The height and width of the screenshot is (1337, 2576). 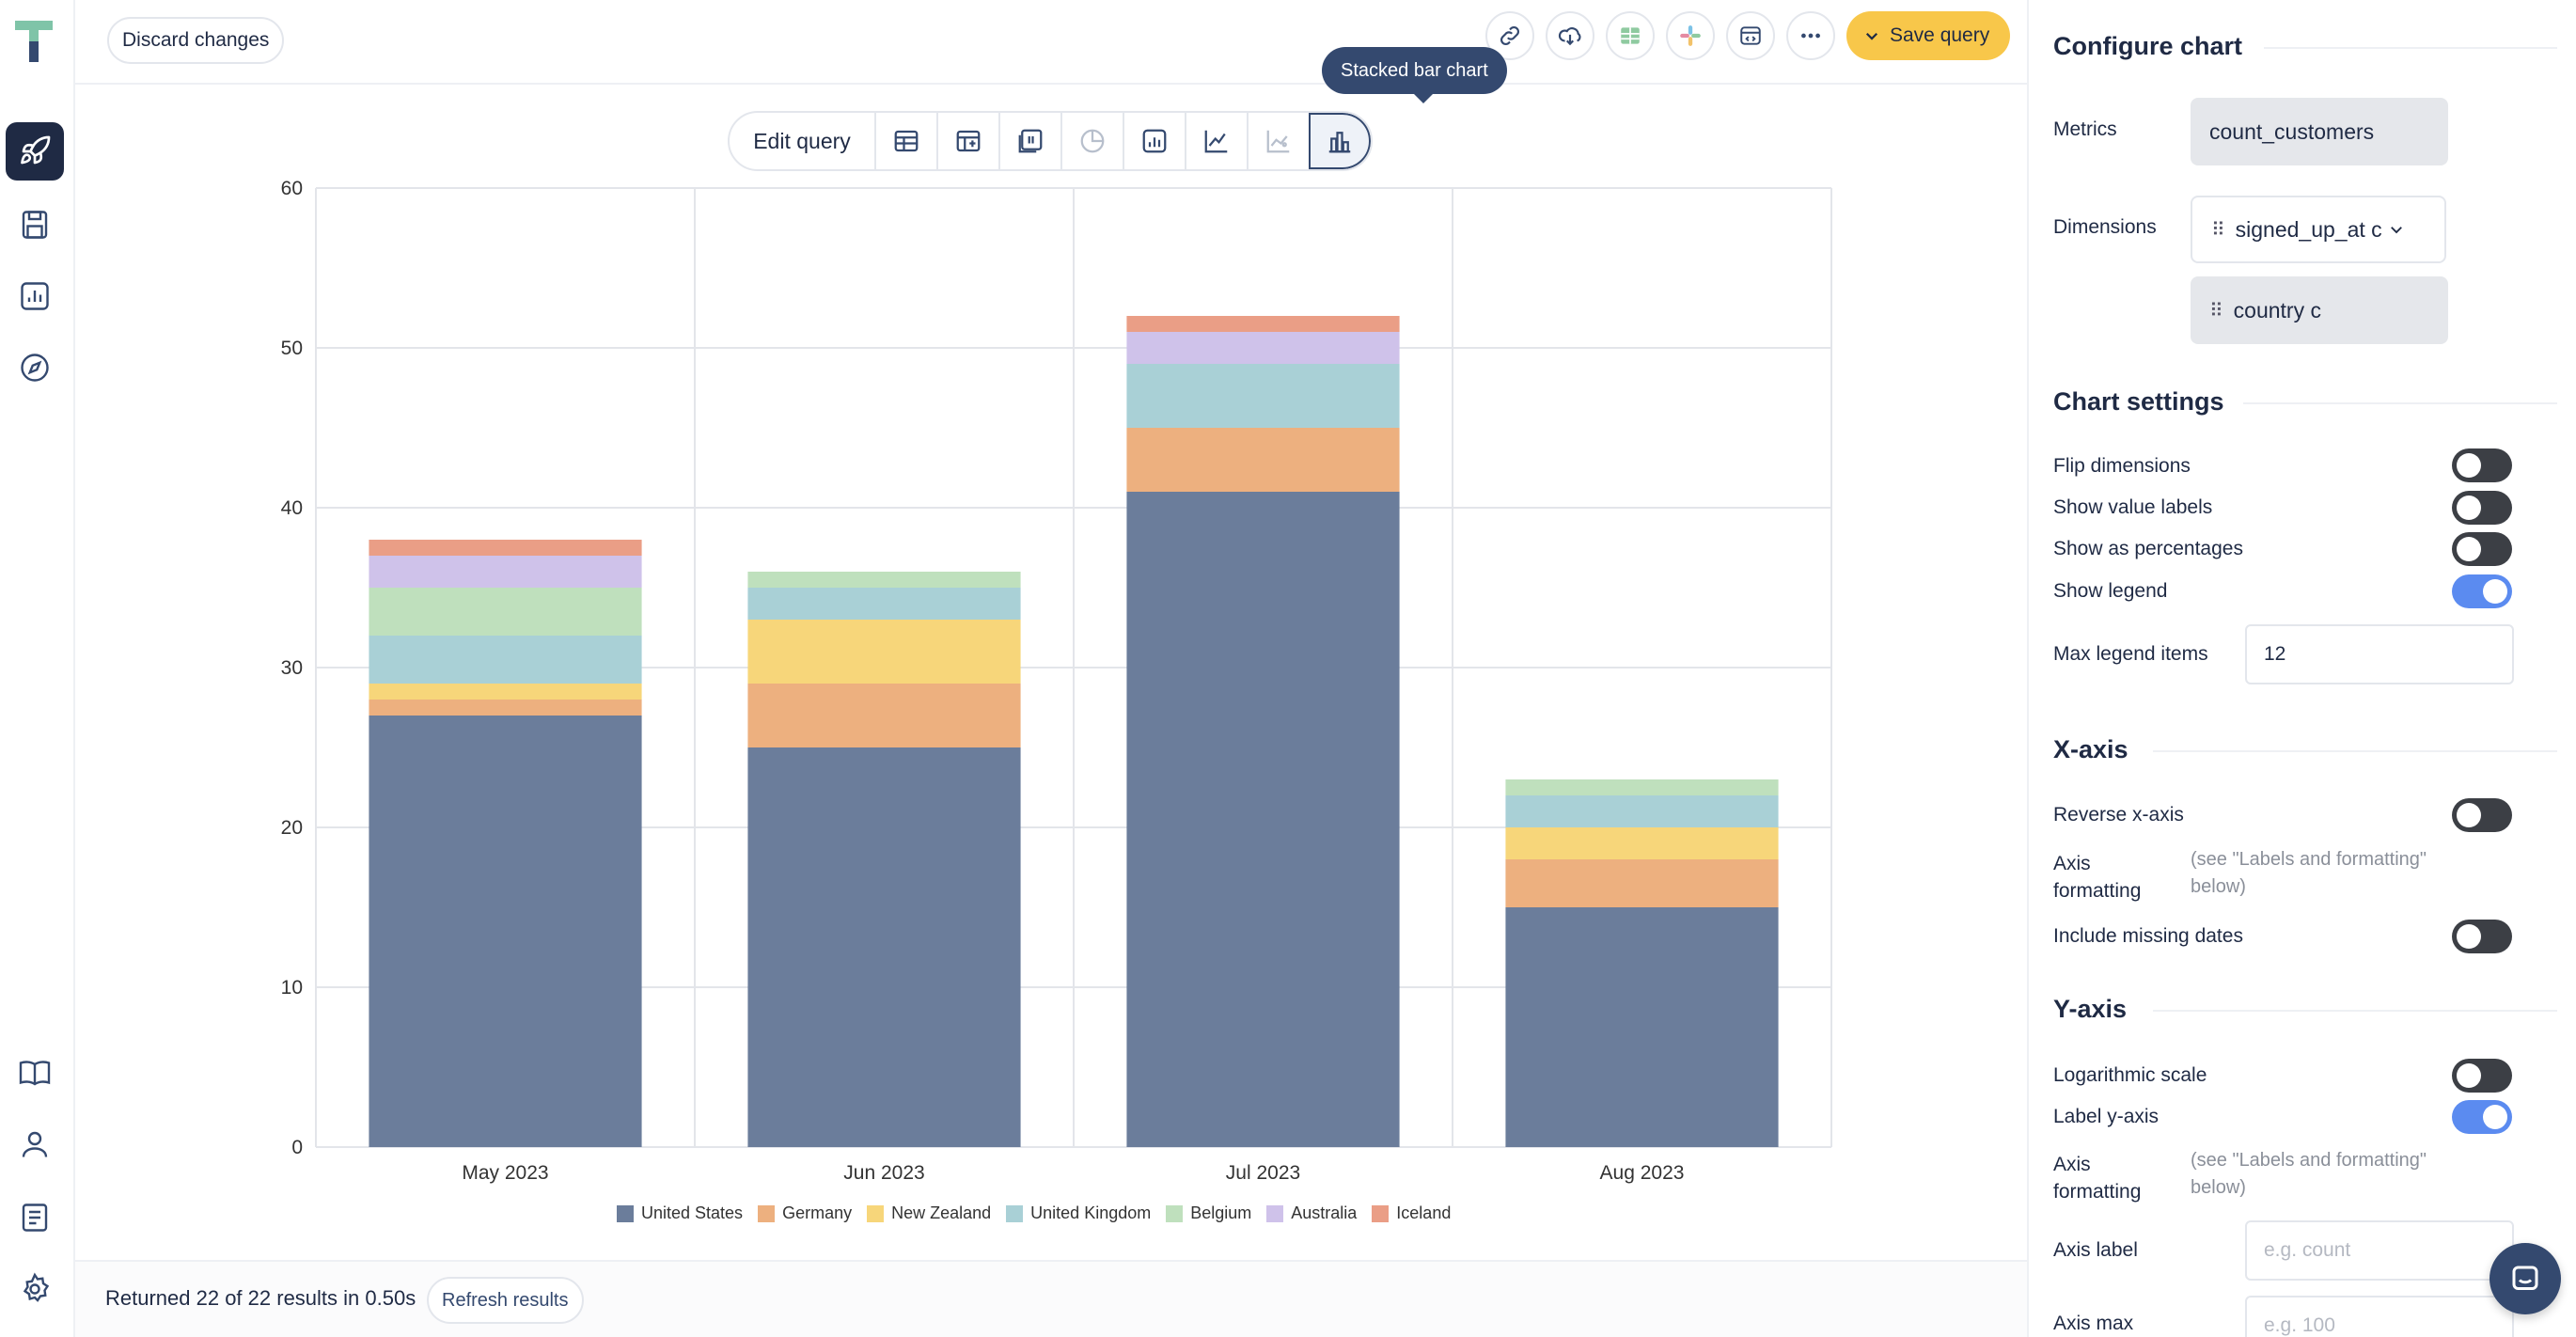 I want to click on dimension-pill-1: ⠿ signed_up_at c, so click(x=2319, y=229).